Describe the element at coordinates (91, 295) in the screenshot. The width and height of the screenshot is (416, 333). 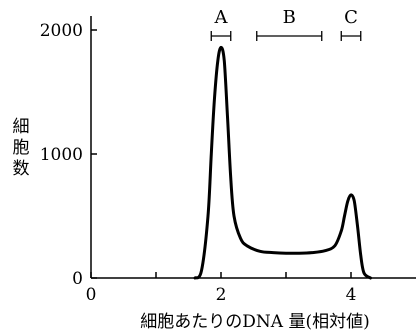
I see `x-tick-label: 0` at that location.